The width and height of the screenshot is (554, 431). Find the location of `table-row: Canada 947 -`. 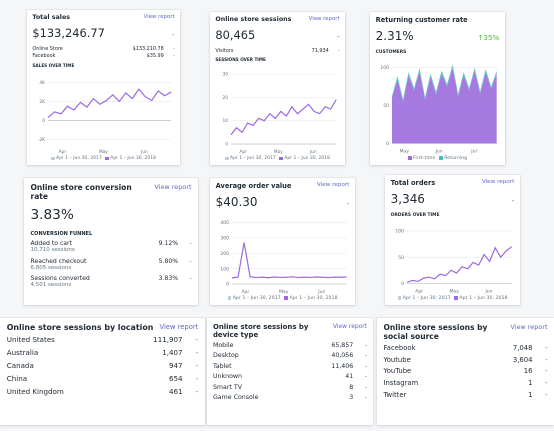

table-row: Canada 947 - is located at coordinates (103, 365).